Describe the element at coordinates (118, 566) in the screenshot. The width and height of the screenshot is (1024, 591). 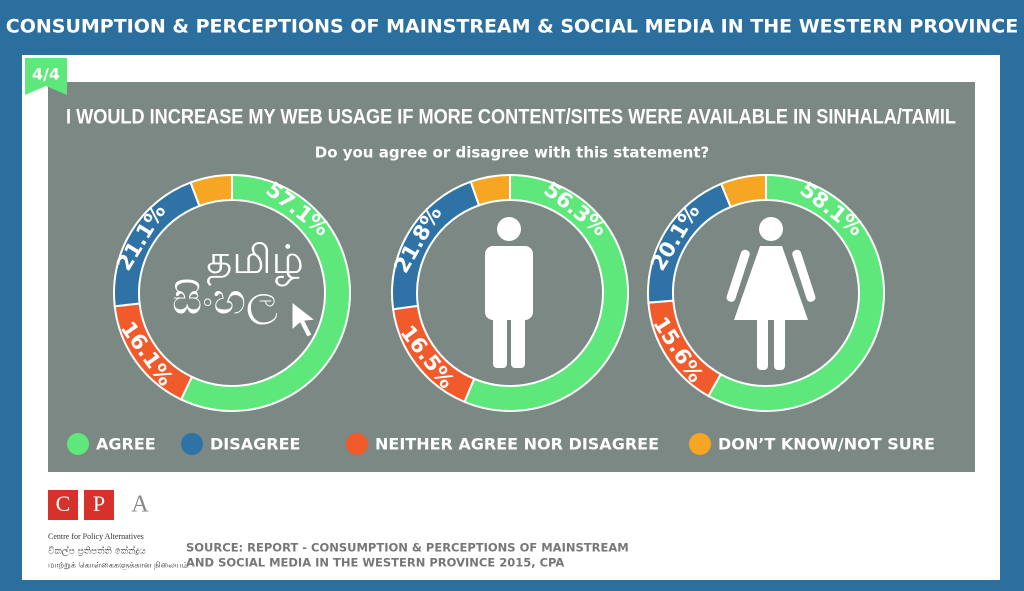
I see `logo-tamil: மாற்றுக் கொள்கைகளுக்கான நிலையம்` at that location.